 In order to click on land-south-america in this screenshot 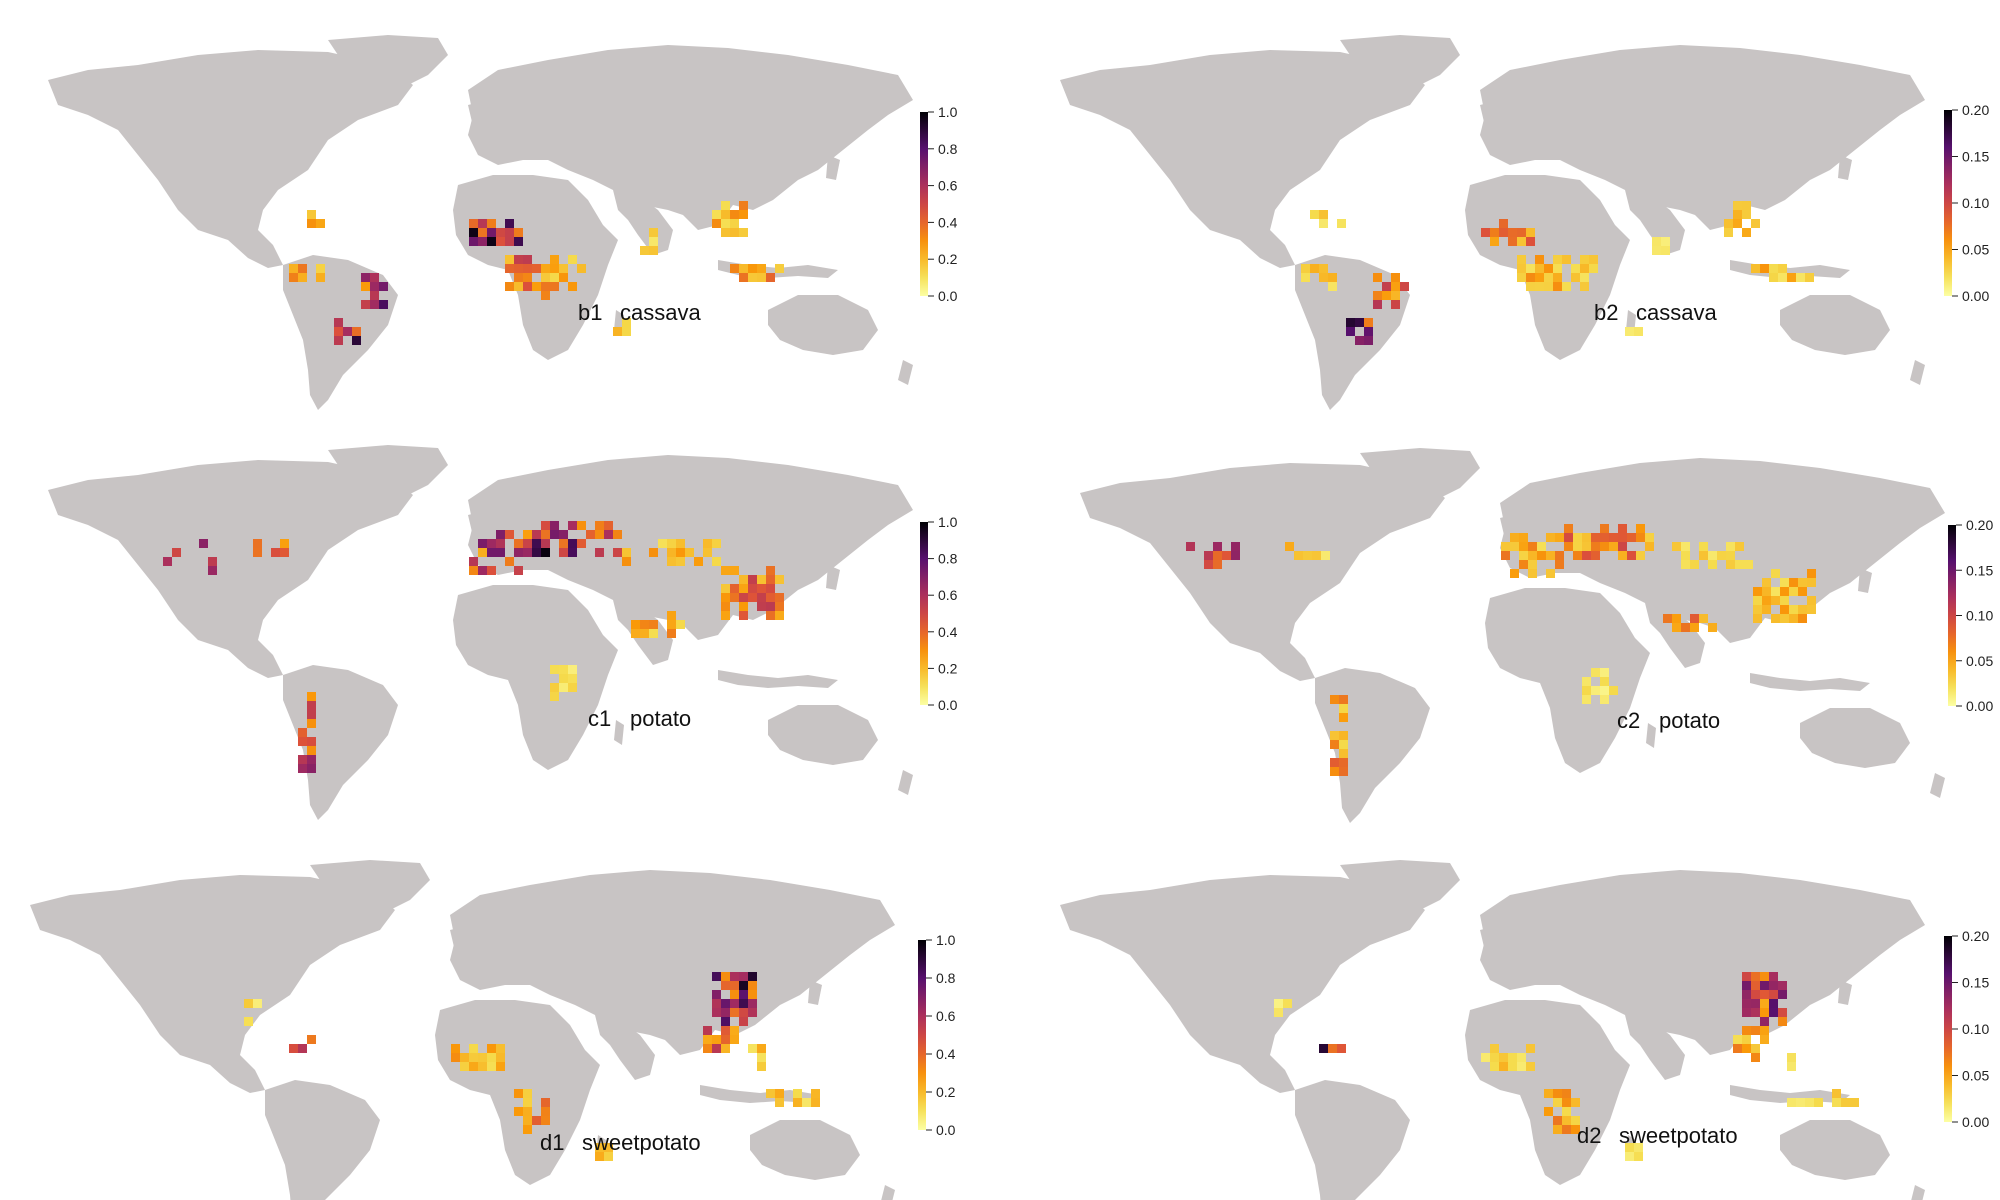, I will do `click(1352, 1140)`.